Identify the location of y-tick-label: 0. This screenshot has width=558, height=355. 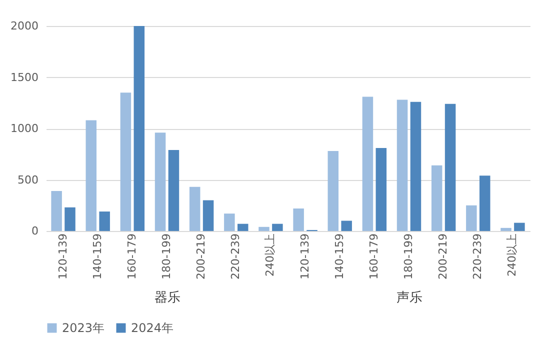
(35, 231).